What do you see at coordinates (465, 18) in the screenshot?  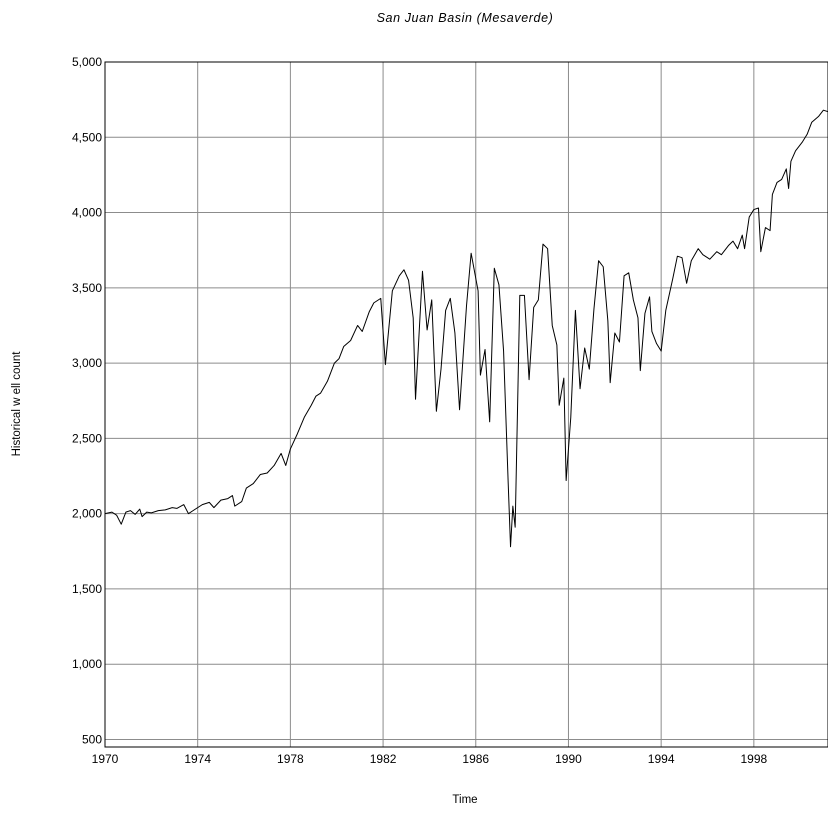 I see `chart-title: San Juan Basin (Mesaverde)` at bounding box center [465, 18].